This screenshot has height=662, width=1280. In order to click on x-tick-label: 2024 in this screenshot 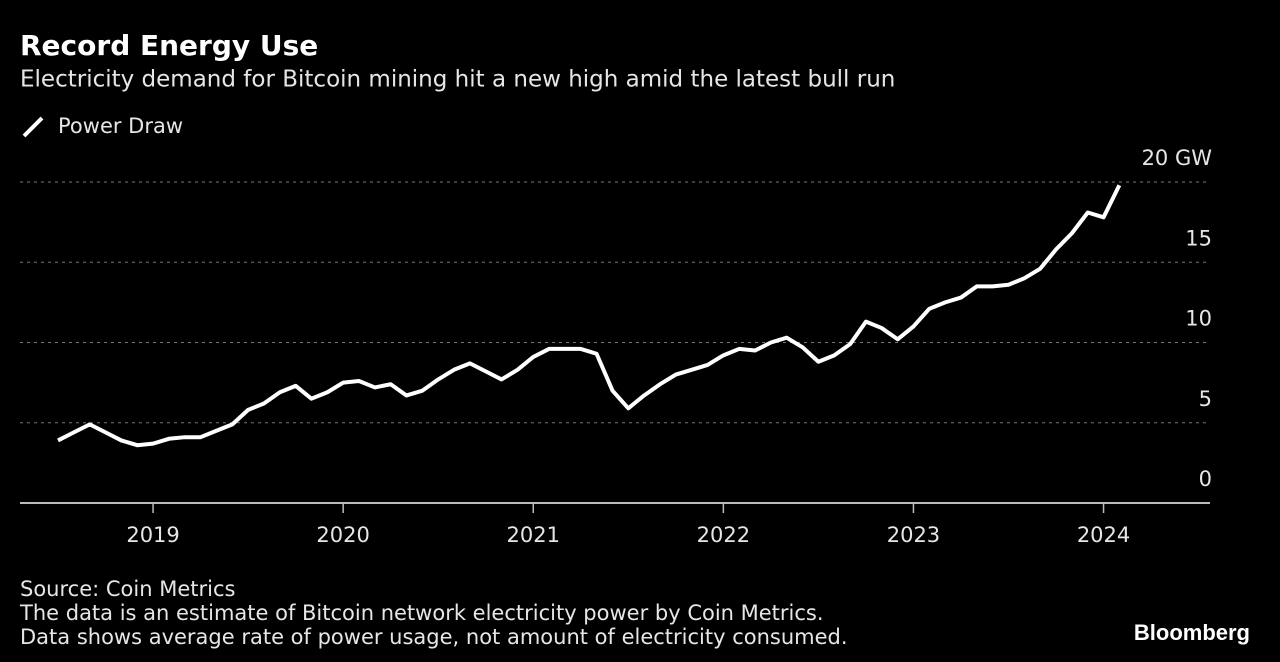, I will do `click(1103, 535)`.